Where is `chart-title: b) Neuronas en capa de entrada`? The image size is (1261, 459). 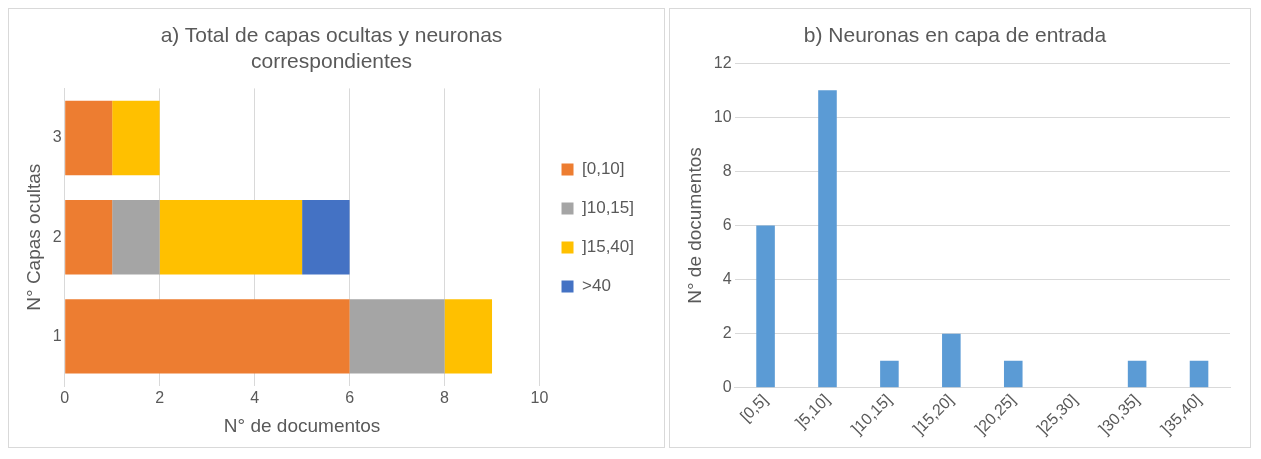
chart-title: b) Neuronas en capa de entrada is located at coordinates (955, 35).